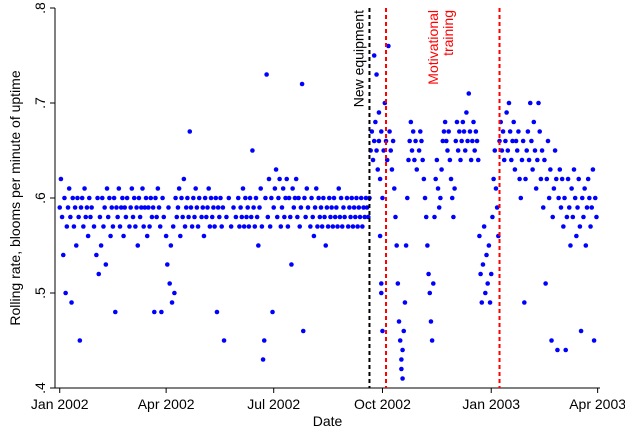 The width and height of the screenshot is (625, 429). What do you see at coordinates (382, 404) in the screenshot?
I see `x-tick-label: Oct 2002` at bounding box center [382, 404].